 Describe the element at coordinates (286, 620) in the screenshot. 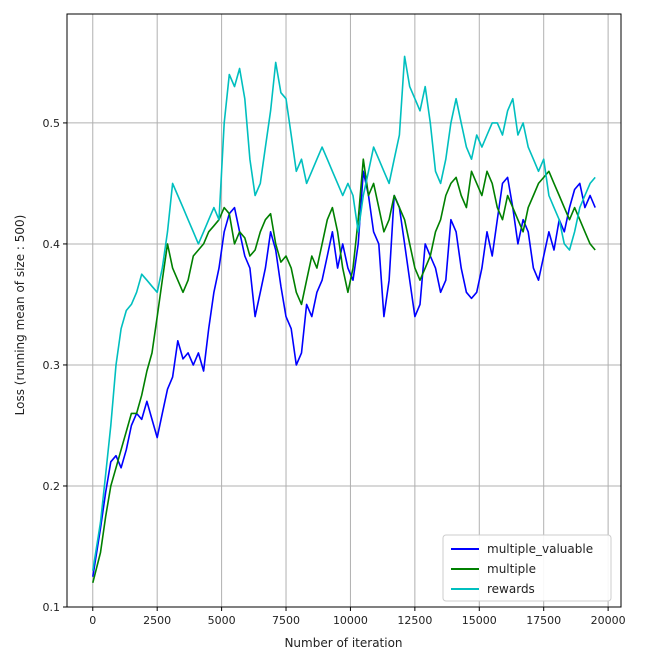

I see `x-tick-label: 7500` at that location.